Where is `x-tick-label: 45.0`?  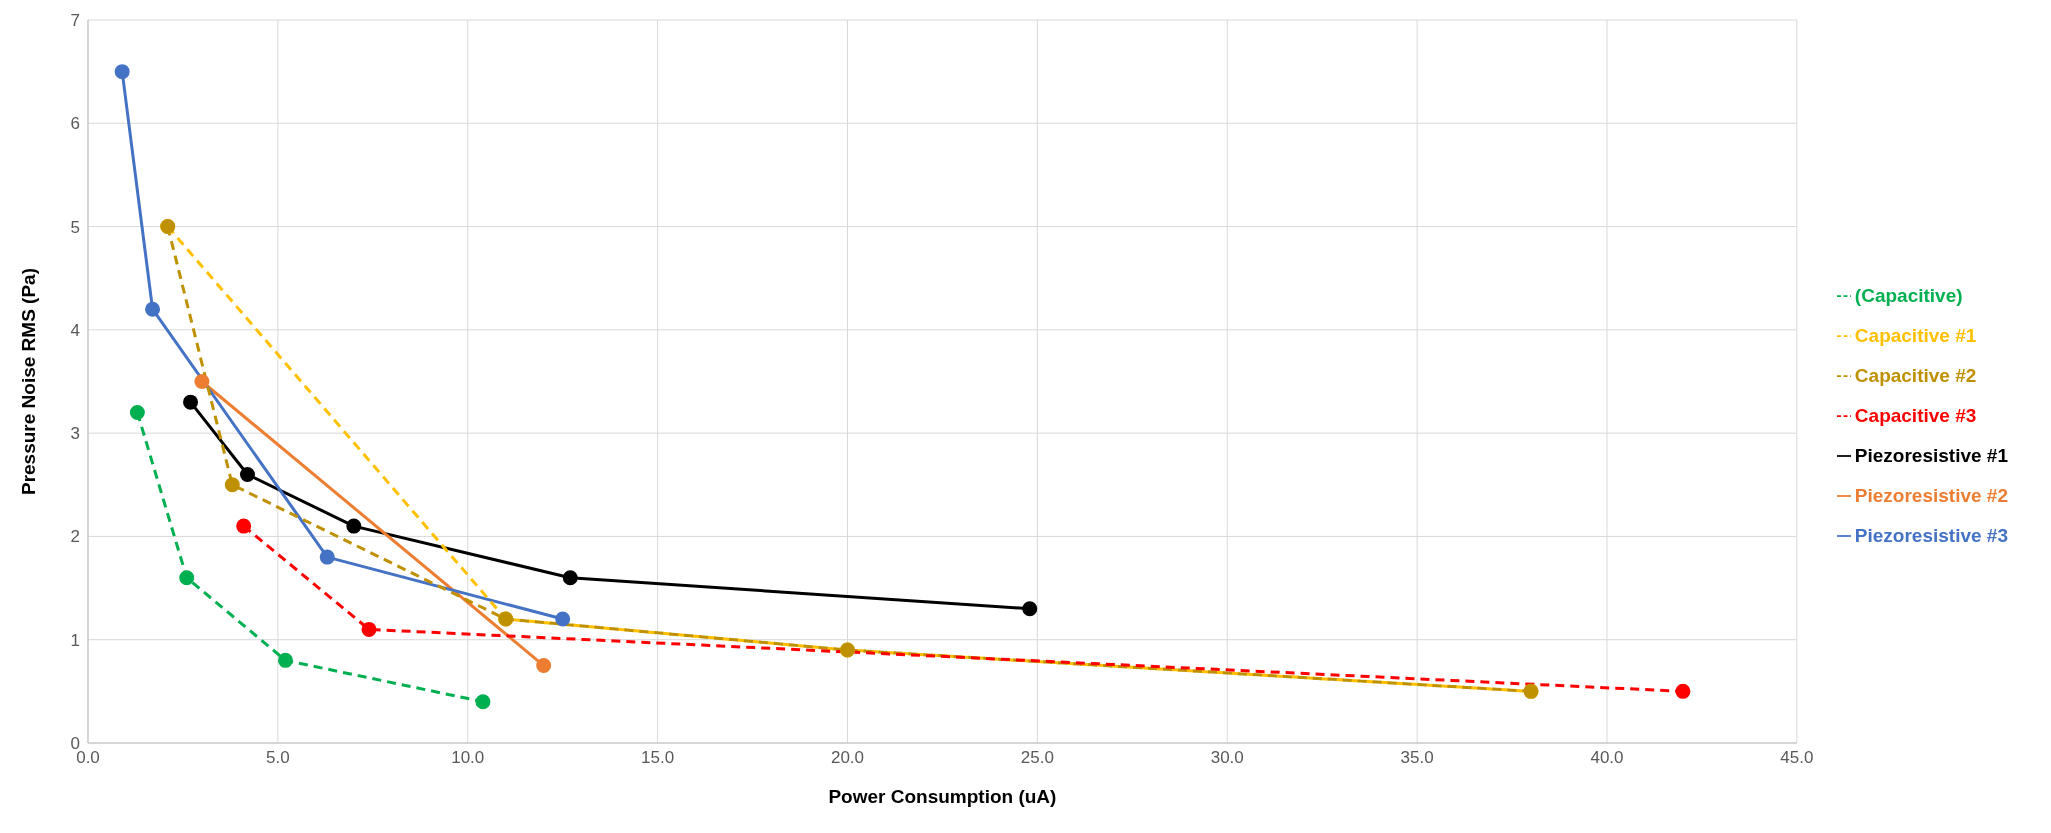 x-tick-label: 45.0 is located at coordinates (1797, 758).